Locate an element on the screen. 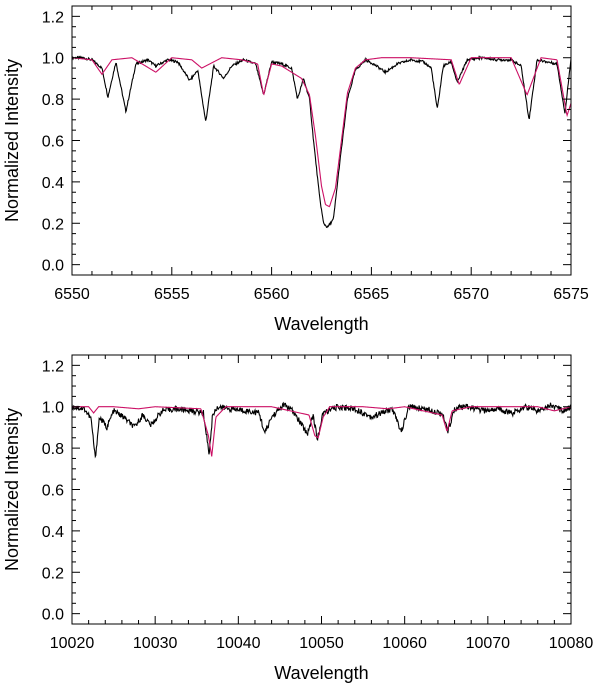 This screenshot has width=600, height=694. series-line-model is located at coordinates (321, 431).